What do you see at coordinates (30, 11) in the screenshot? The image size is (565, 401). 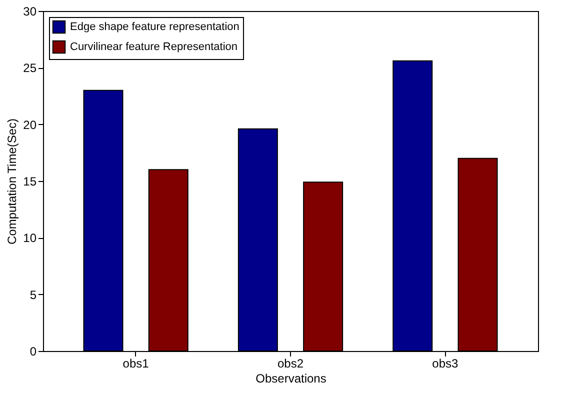 I see `y-tick-label: 30` at bounding box center [30, 11].